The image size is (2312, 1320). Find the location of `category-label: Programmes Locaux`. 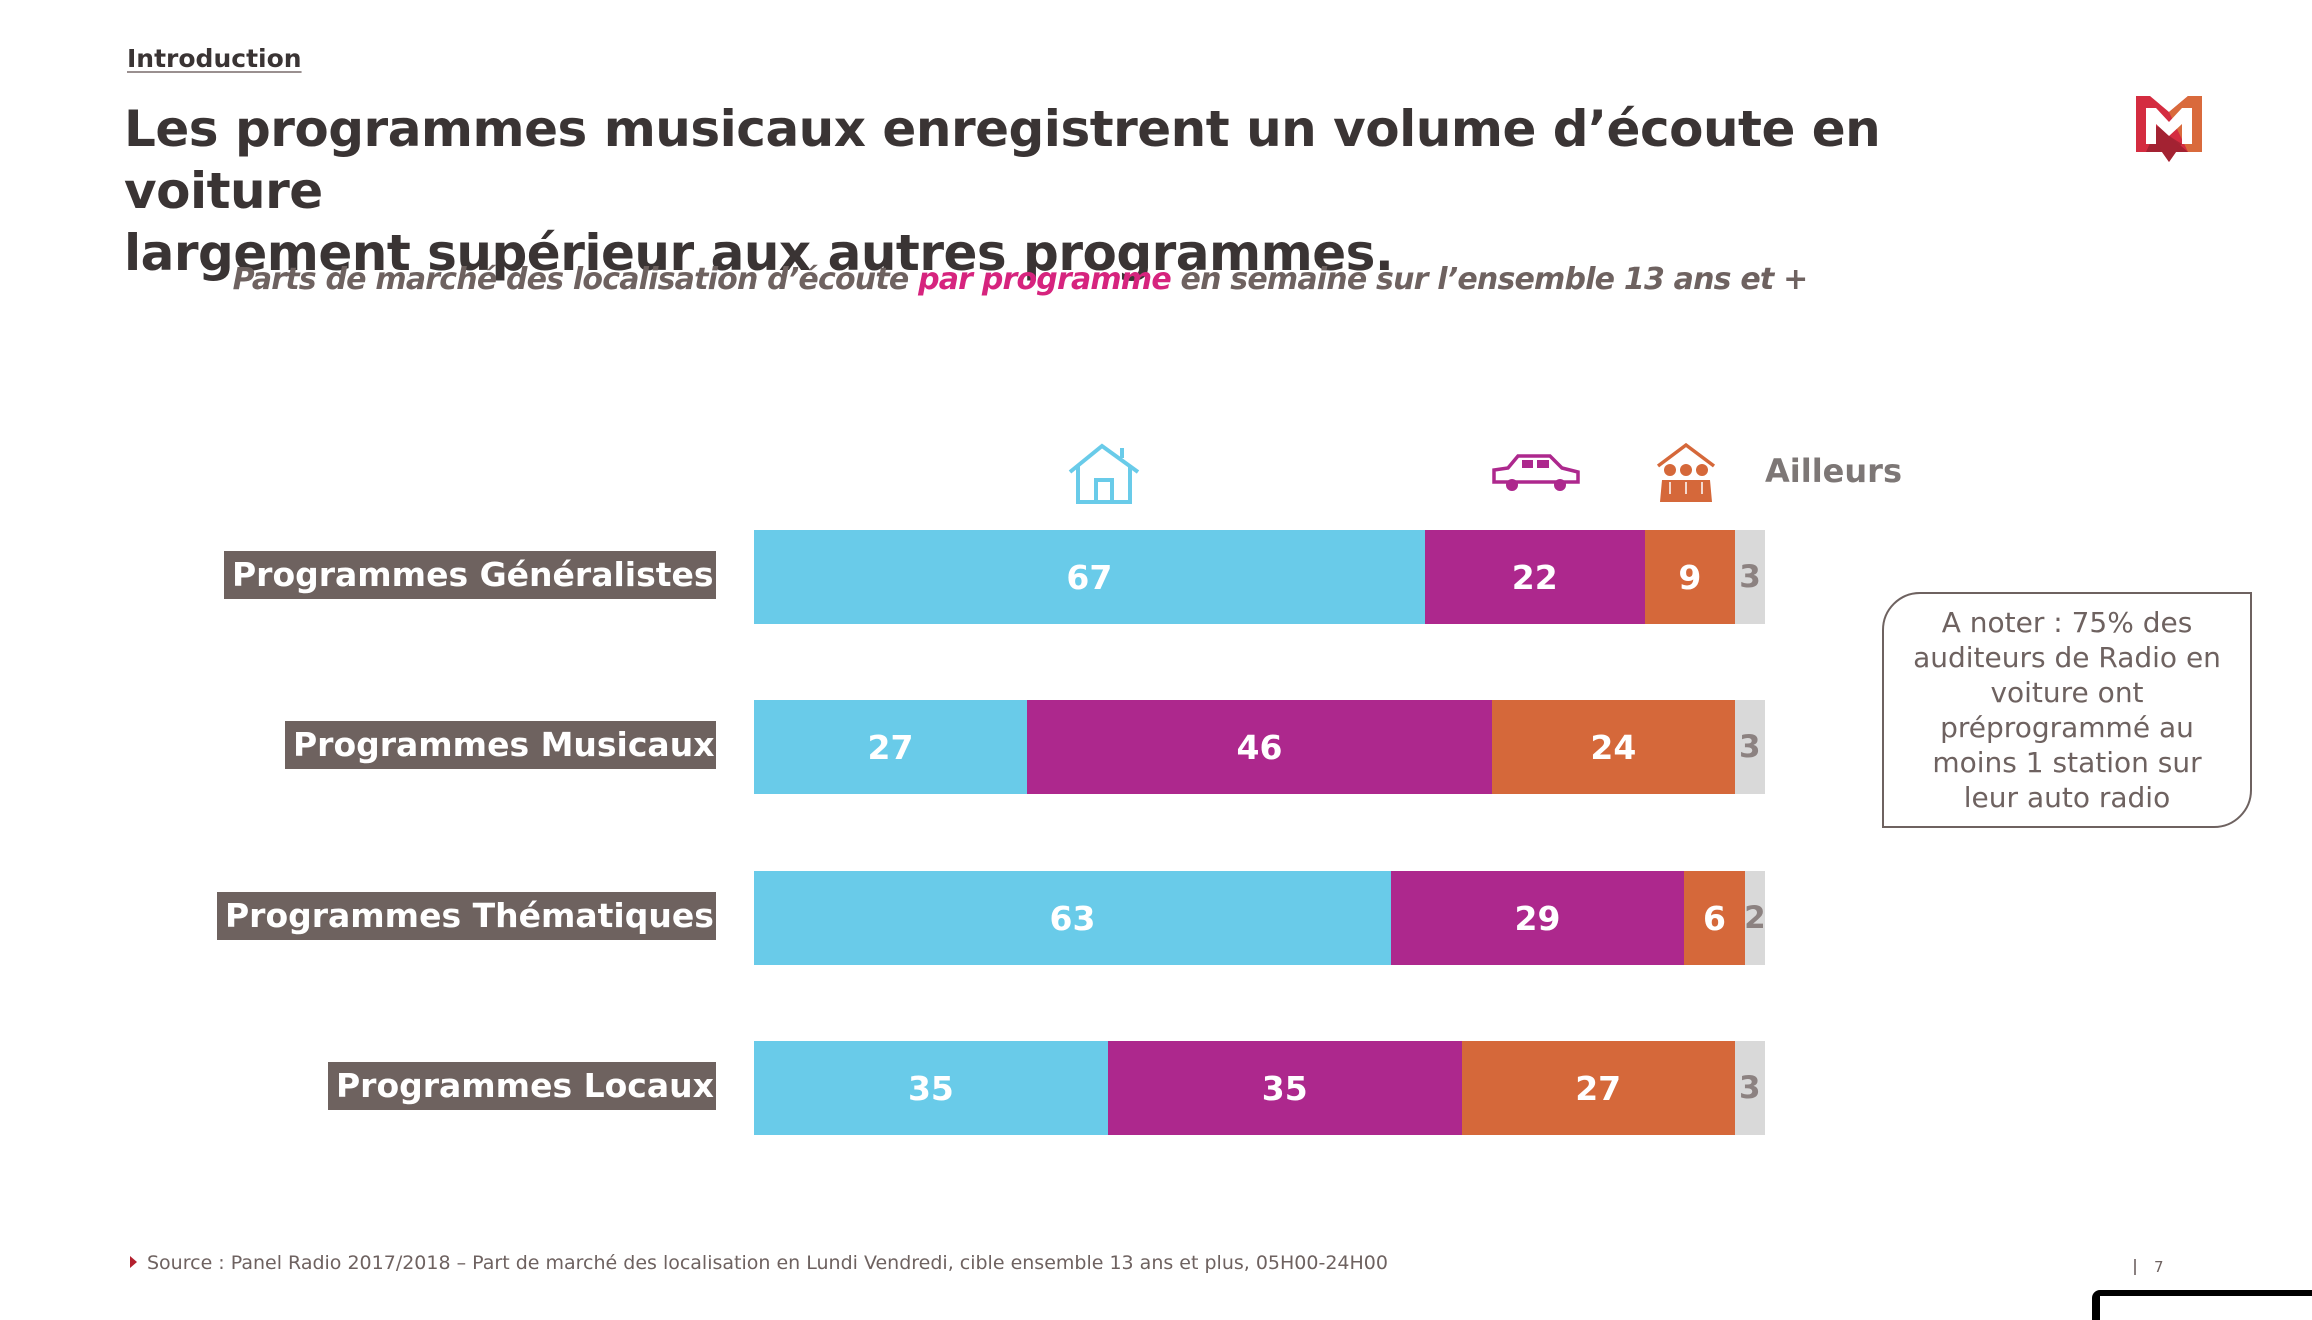

category-label: Programmes Locaux is located at coordinates (522, 1086).